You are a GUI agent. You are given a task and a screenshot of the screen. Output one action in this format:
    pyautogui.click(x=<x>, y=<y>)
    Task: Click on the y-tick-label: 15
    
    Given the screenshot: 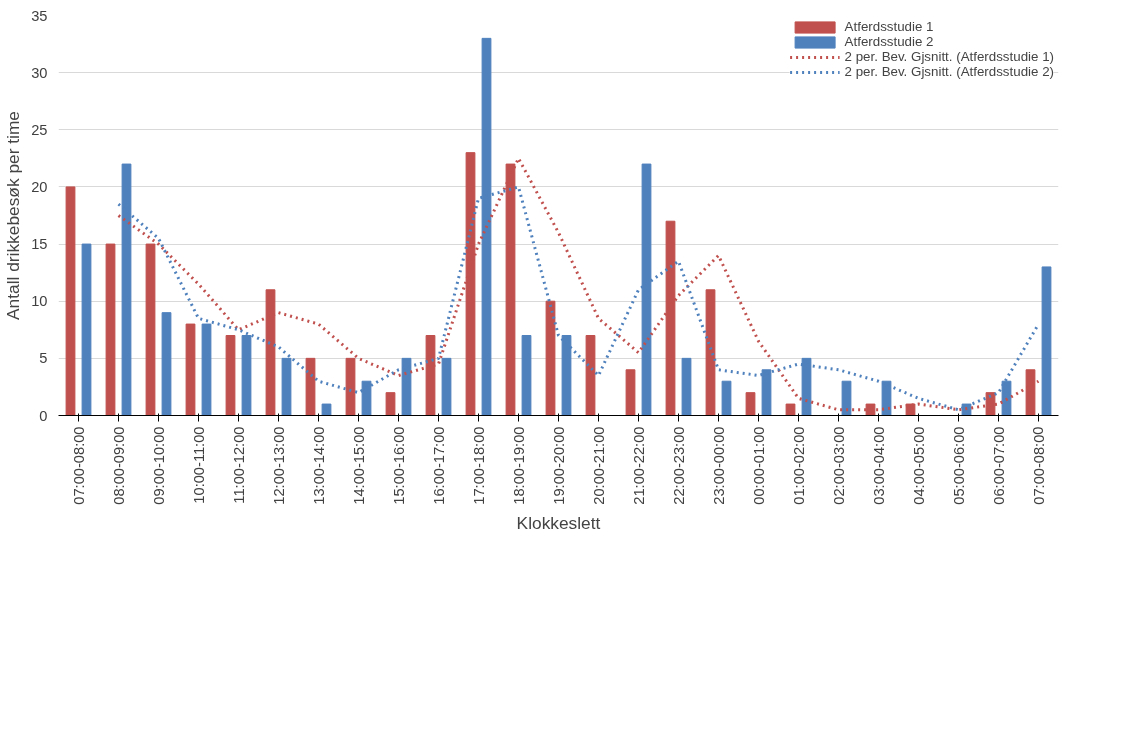 What is the action you would take?
    pyautogui.click(x=39, y=244)
    